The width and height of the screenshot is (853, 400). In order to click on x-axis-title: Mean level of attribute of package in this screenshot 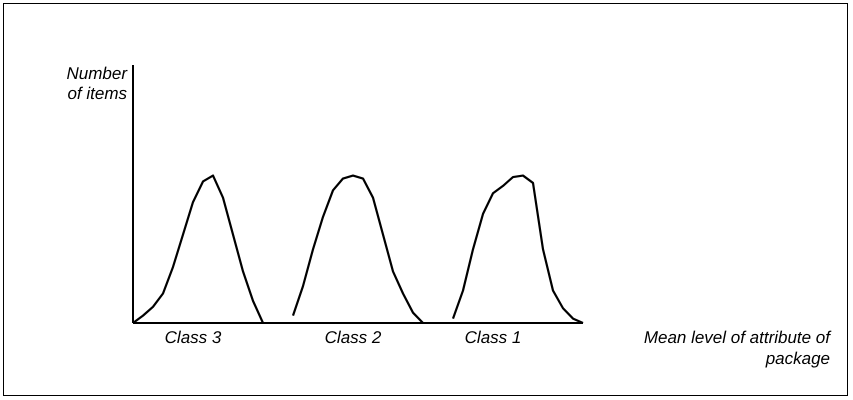, I will do `click(736, 348)`.